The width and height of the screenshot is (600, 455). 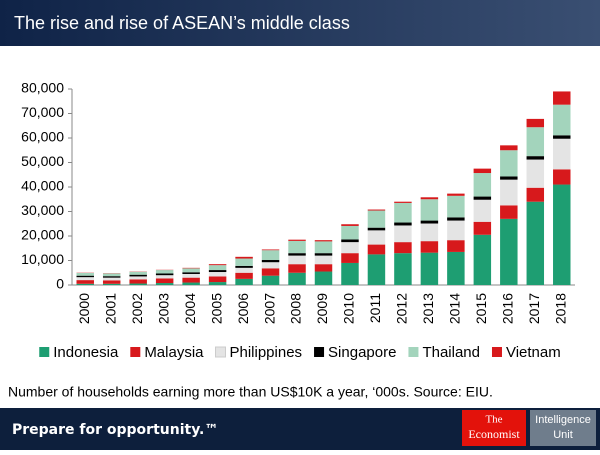 What do you see at coordinates (296, 308) in the screenshot?
I see `x-tick-label: 2008` at bounding box center [296, 308].